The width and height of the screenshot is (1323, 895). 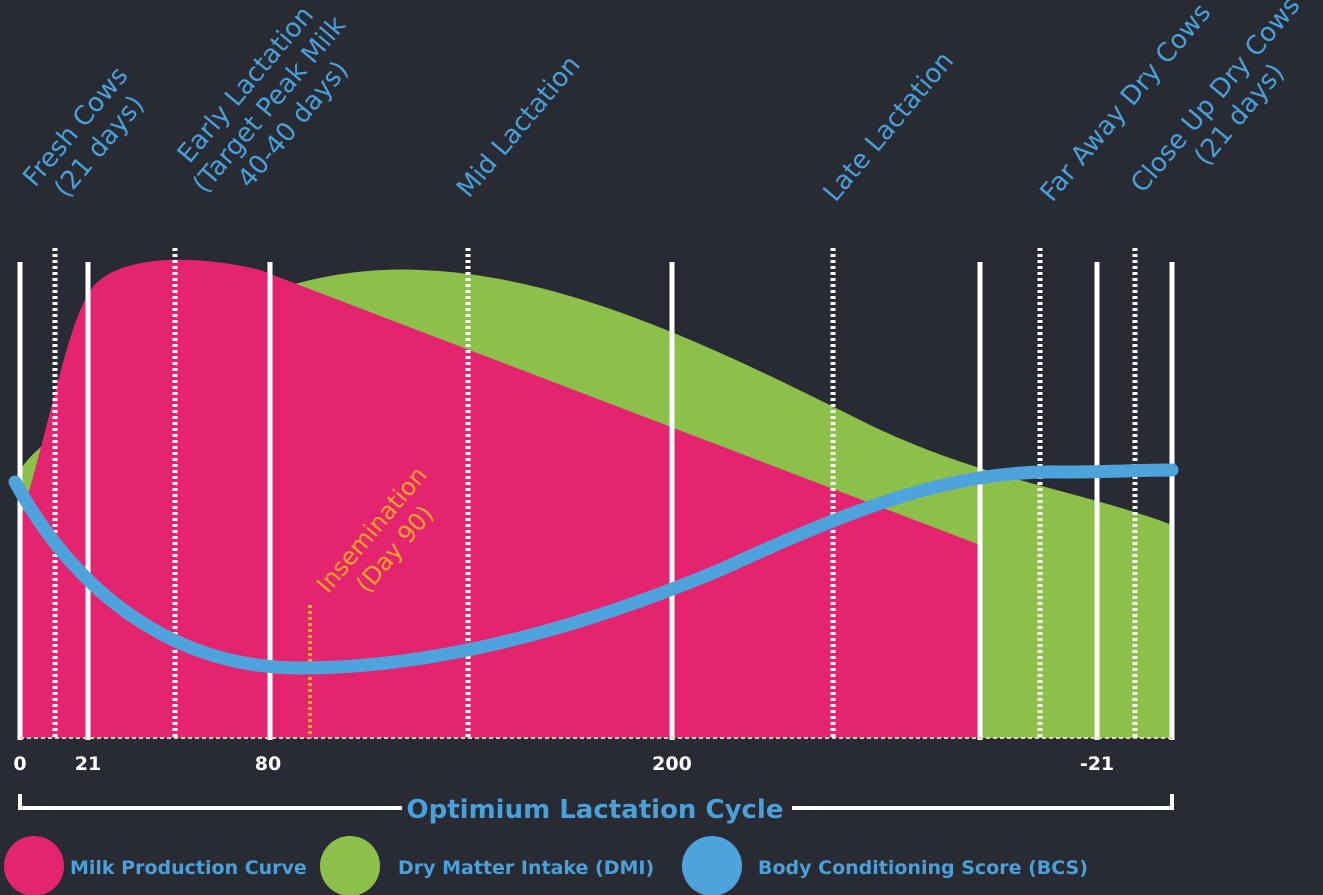 What do you see at coordinates (526, 868) in the screenshot?
I see `legend-label: Dry Matter Intake (DMI)` at bounding box center [526, 868].